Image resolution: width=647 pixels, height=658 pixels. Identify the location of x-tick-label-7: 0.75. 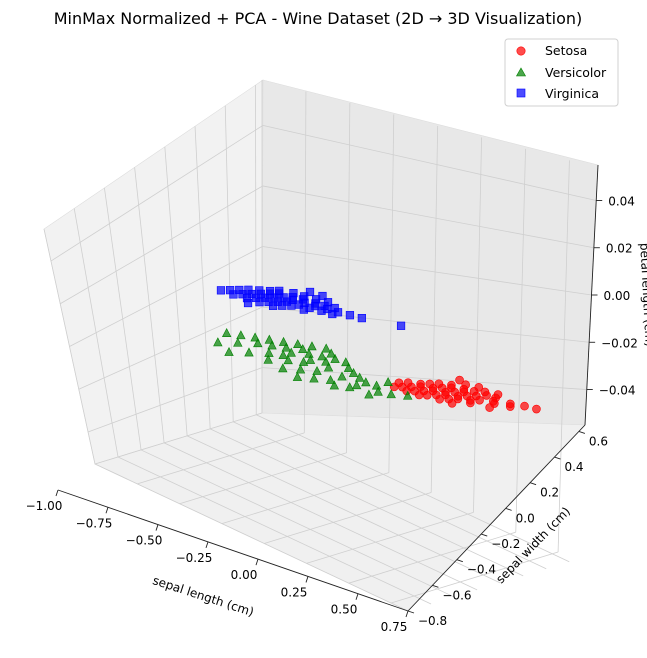
(394, 627).